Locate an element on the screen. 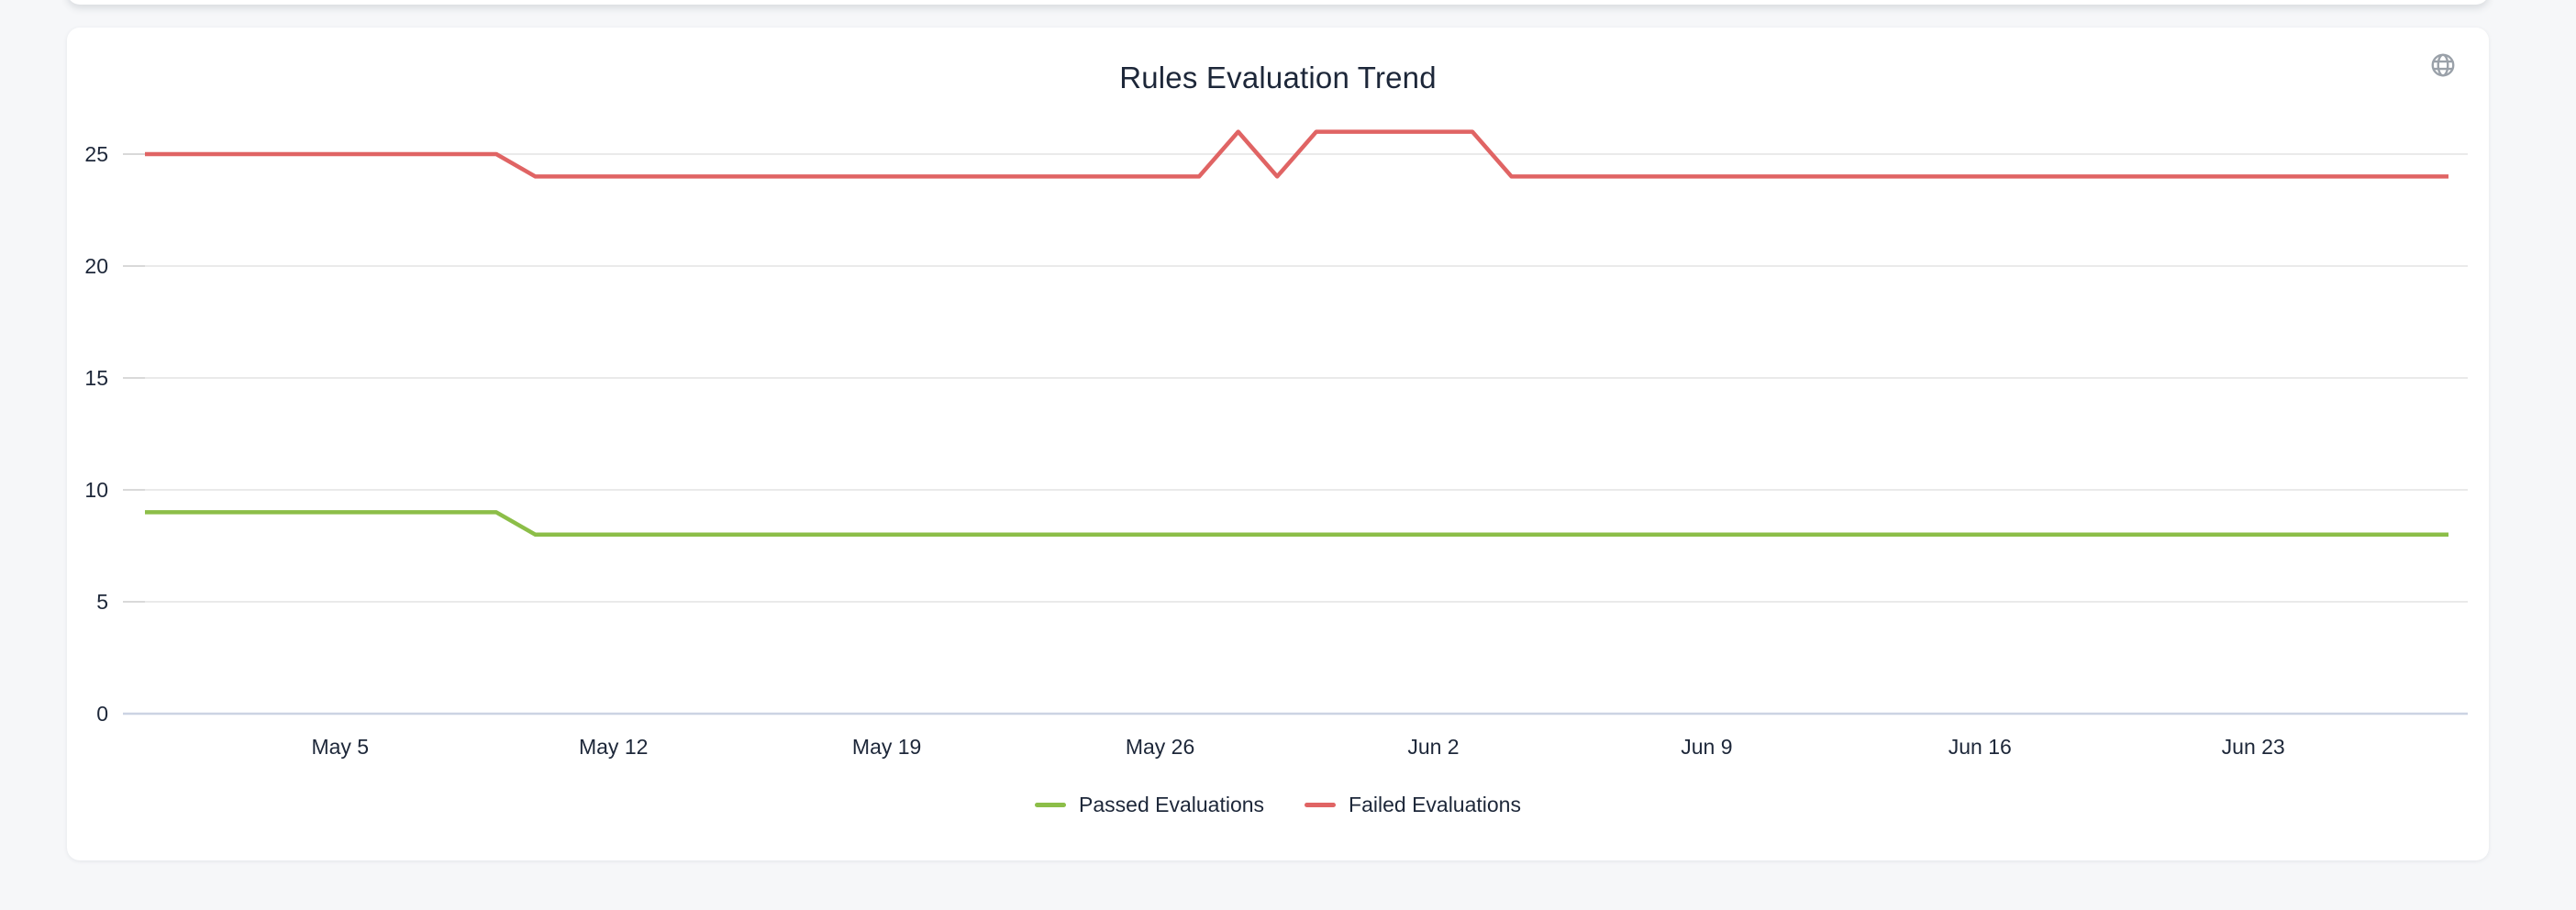  chart-legend: Passed Evaluations Failed Evaluations is located at coordinates (1278, 805).